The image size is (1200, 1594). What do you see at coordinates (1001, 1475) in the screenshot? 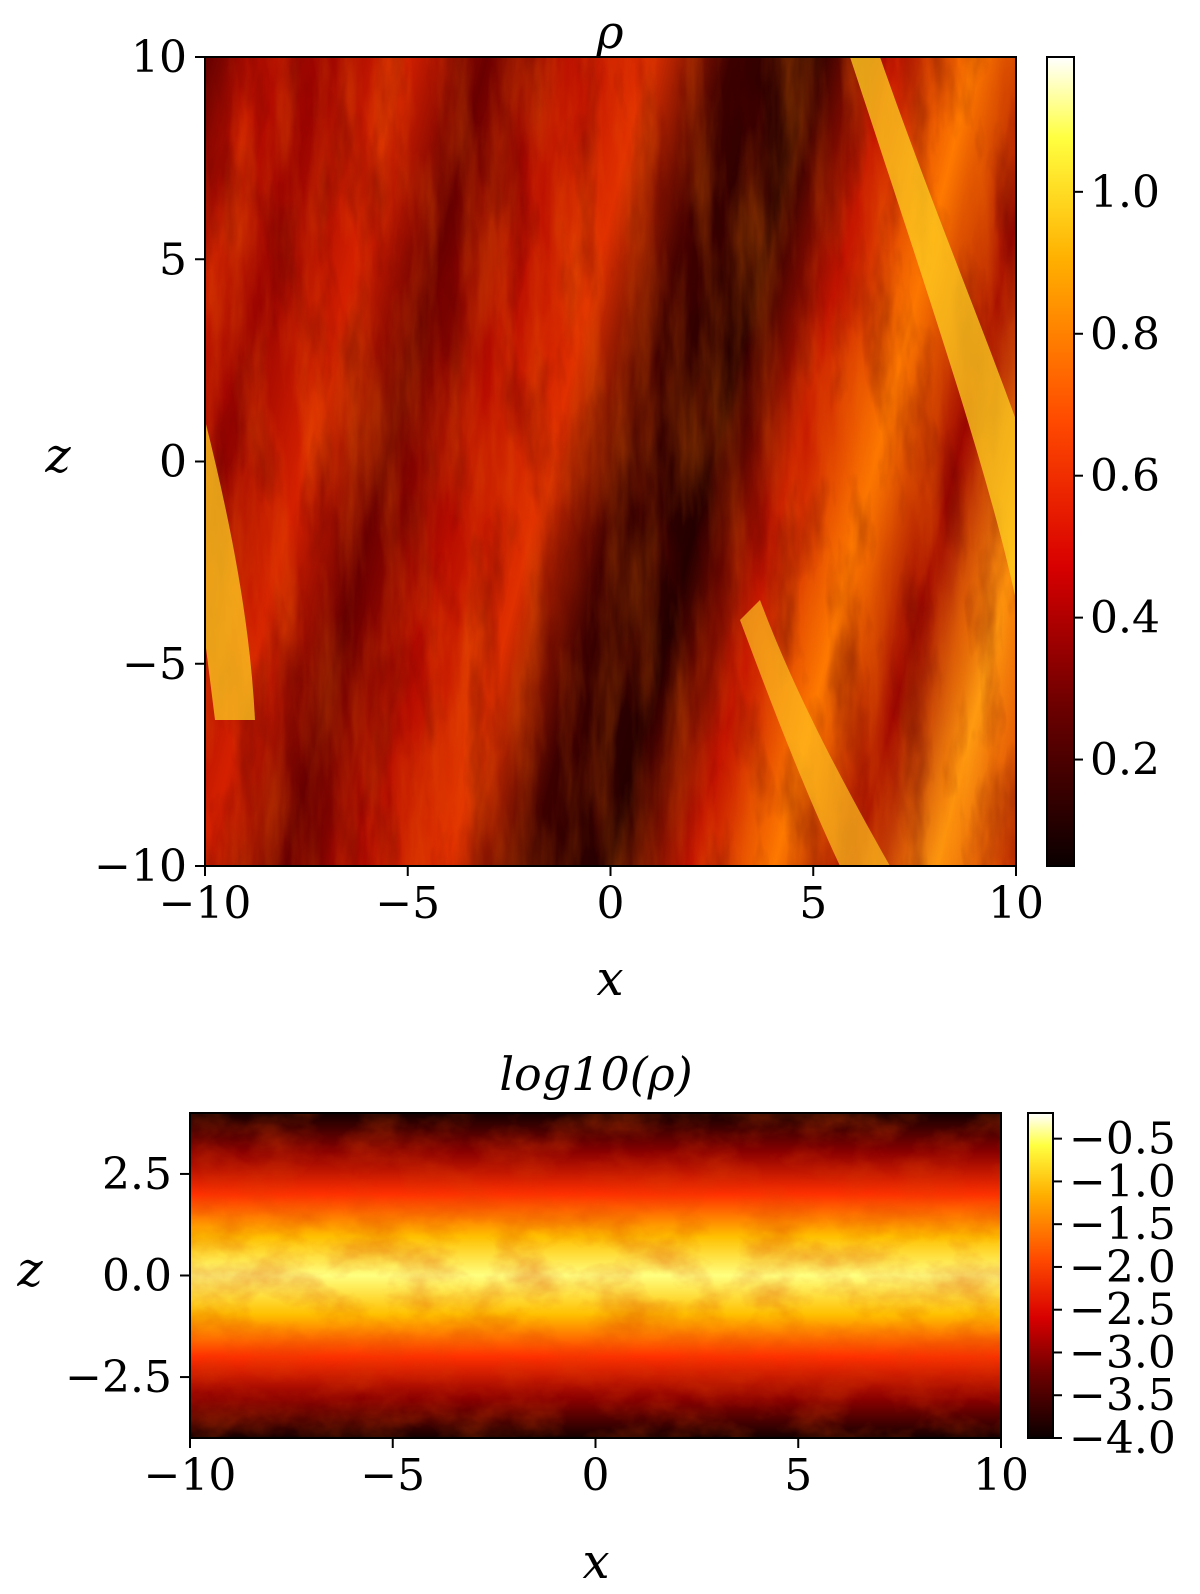
I see `bottom-x-tick-label: 10` at bounding box center [1001, 1475].